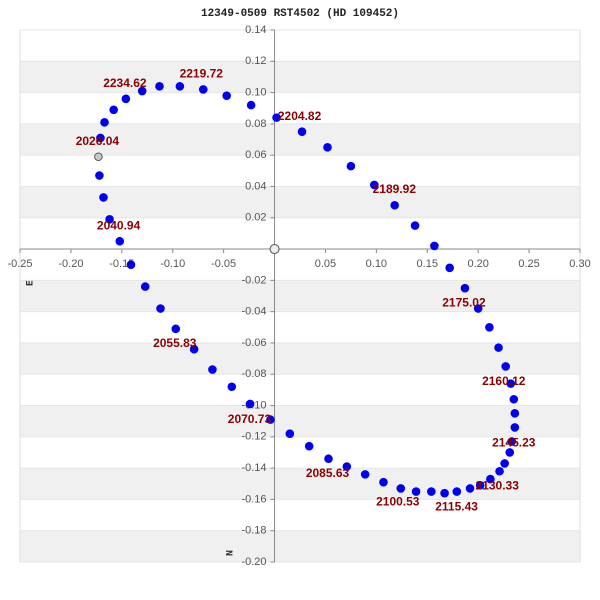 The width and height of the screenshot is (600, 600). Describe the element at coordinates (255, 30) in the screenshot. I see `y-tick-label: 0.14` at that location.